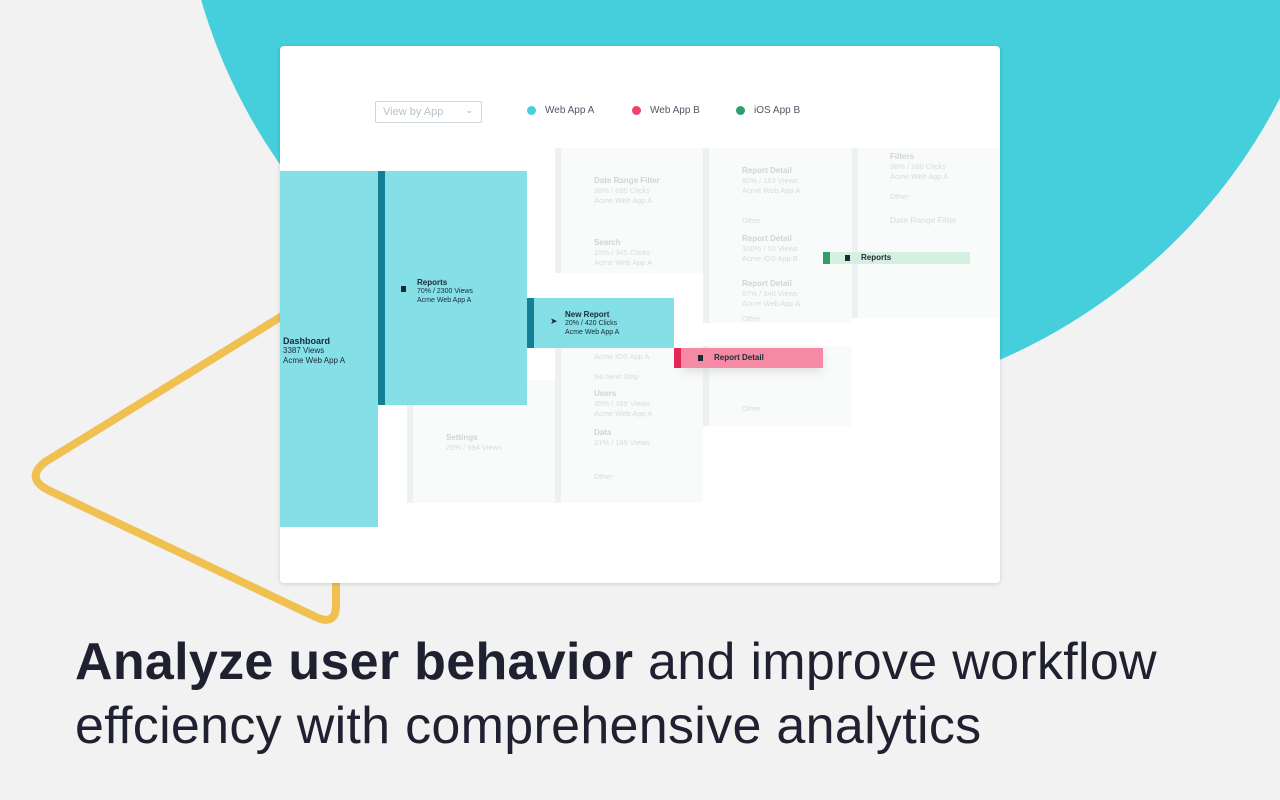 Image resolution: width=1280 pixels, height=800 pixels. What do you see at coordinates (623, 403) in the screenshot?
I see `ghost-node: Users 35% / 399 Views Acme Web App A` at bounding box center [623, 403].